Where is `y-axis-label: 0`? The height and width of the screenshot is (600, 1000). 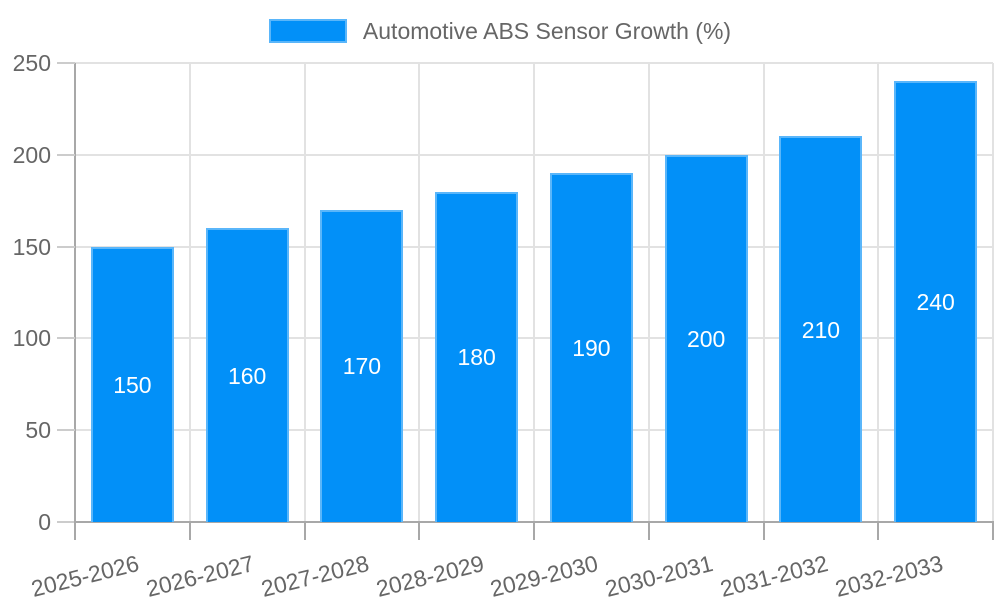 y-axis-label: 0 is located at coordinates (44, 522).